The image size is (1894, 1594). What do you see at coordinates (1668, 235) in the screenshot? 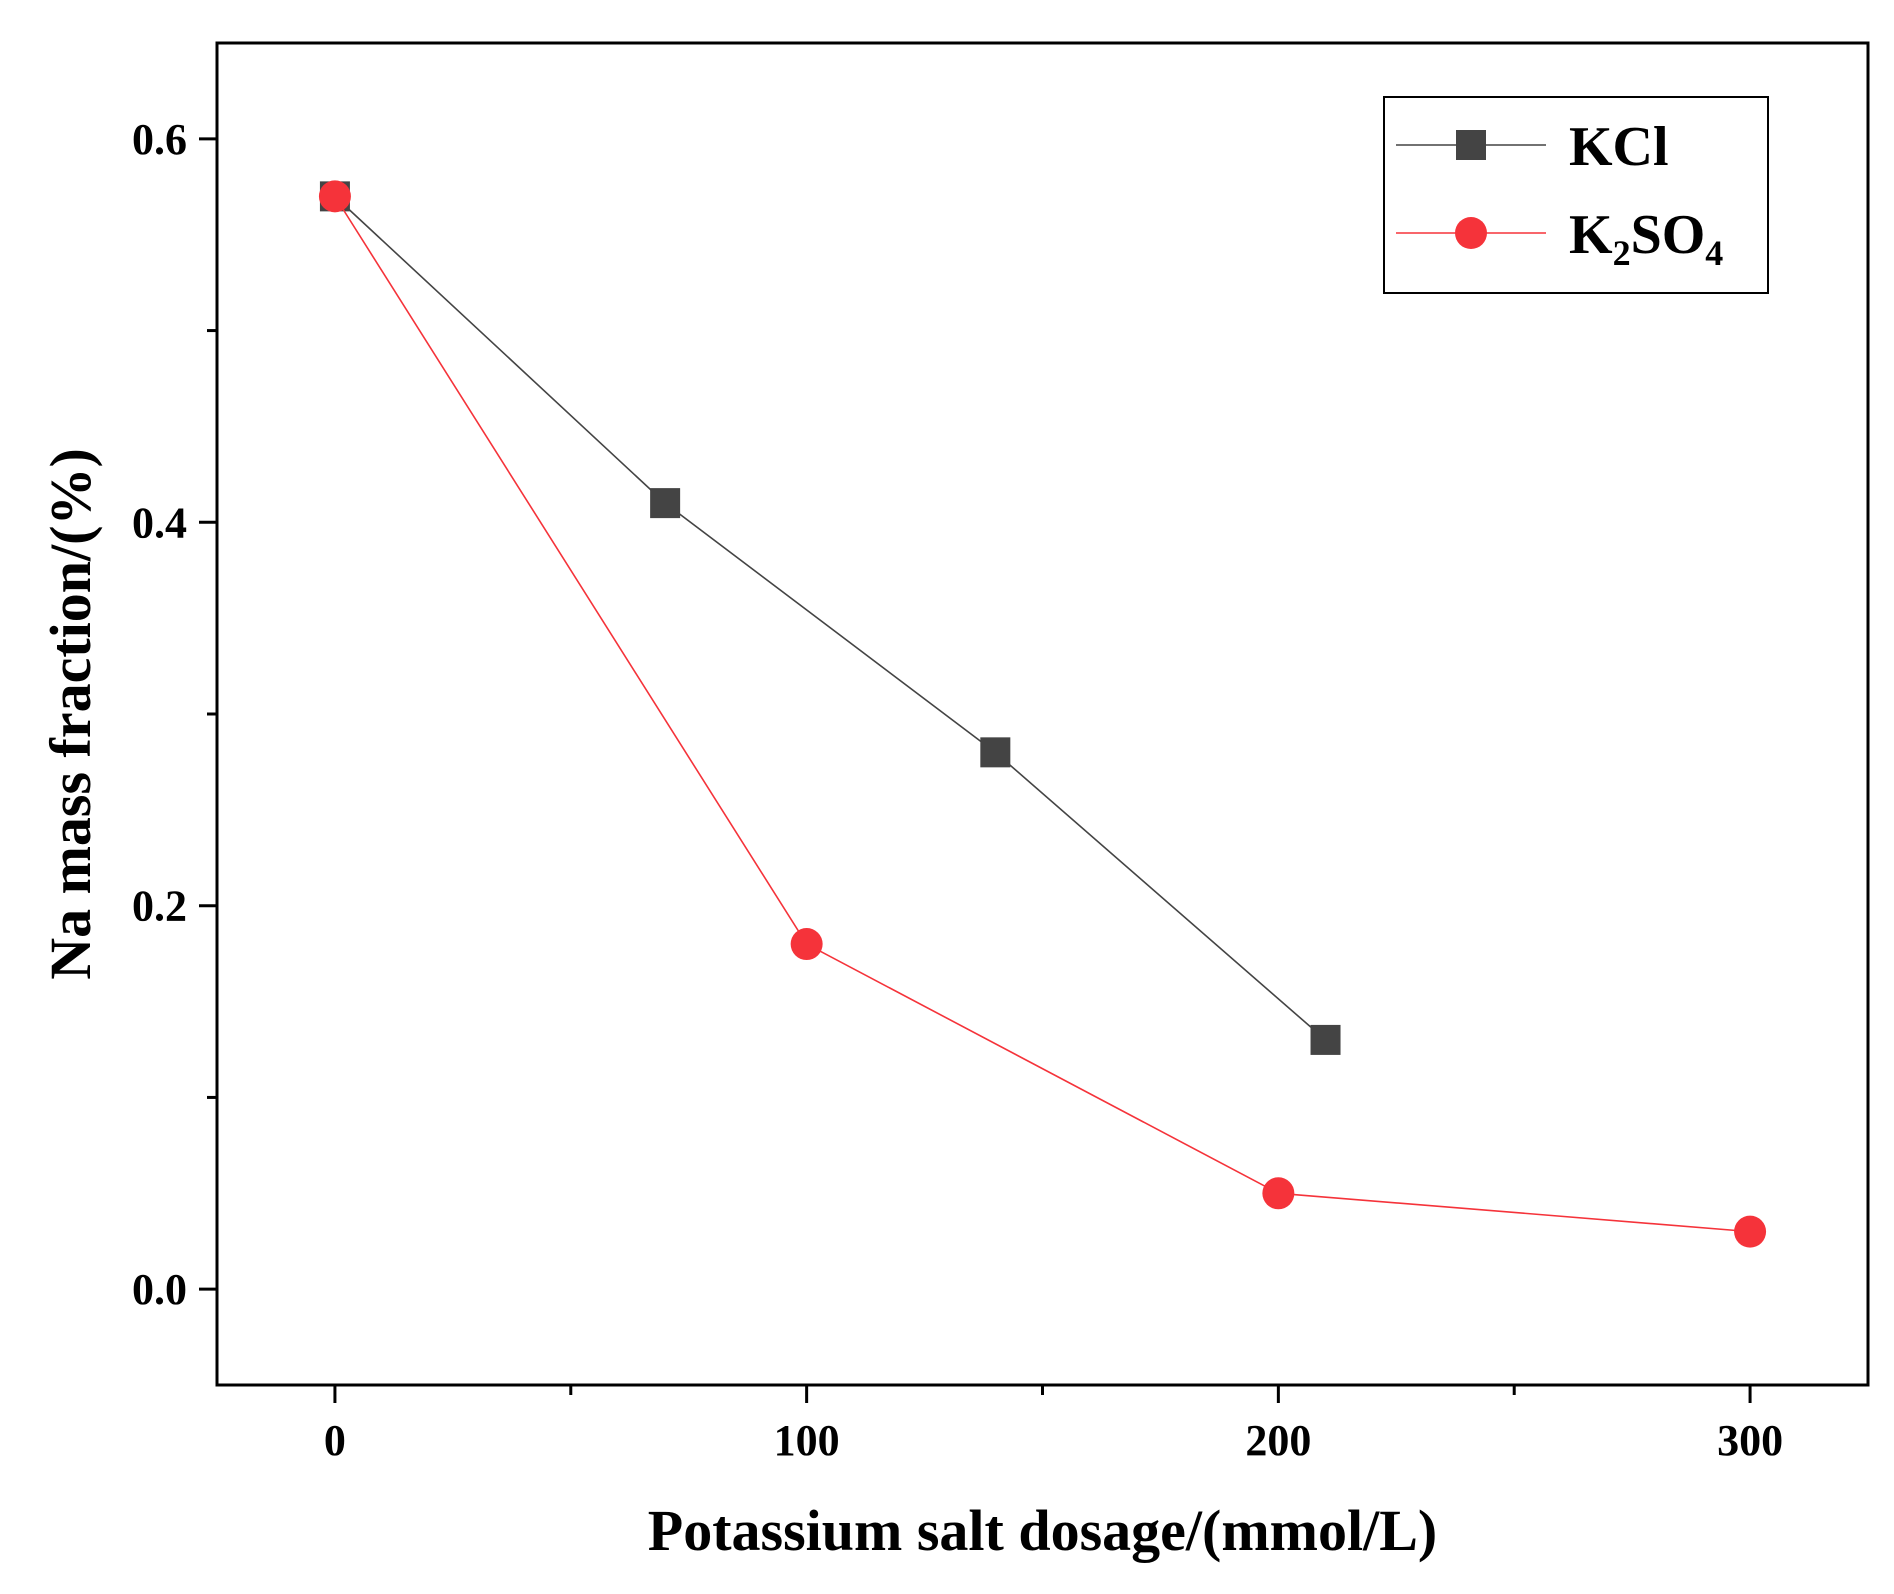
I see `legend-label-text: SO` at bounding box center [1668, 235].